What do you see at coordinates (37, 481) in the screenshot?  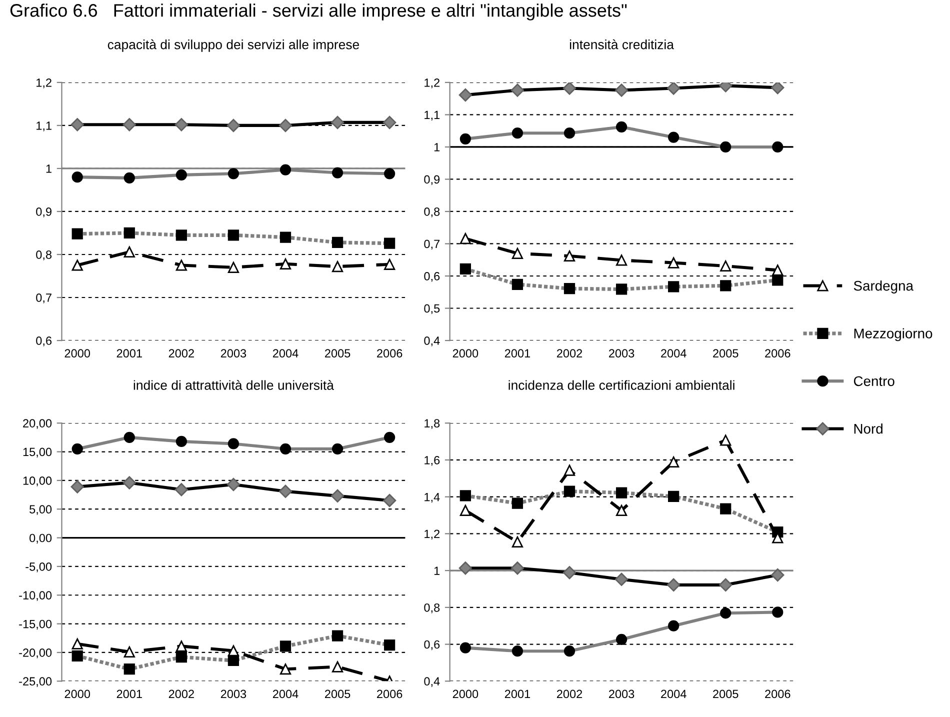 I see `y-tick-label: 10,00` at bounding box center [37, 481].